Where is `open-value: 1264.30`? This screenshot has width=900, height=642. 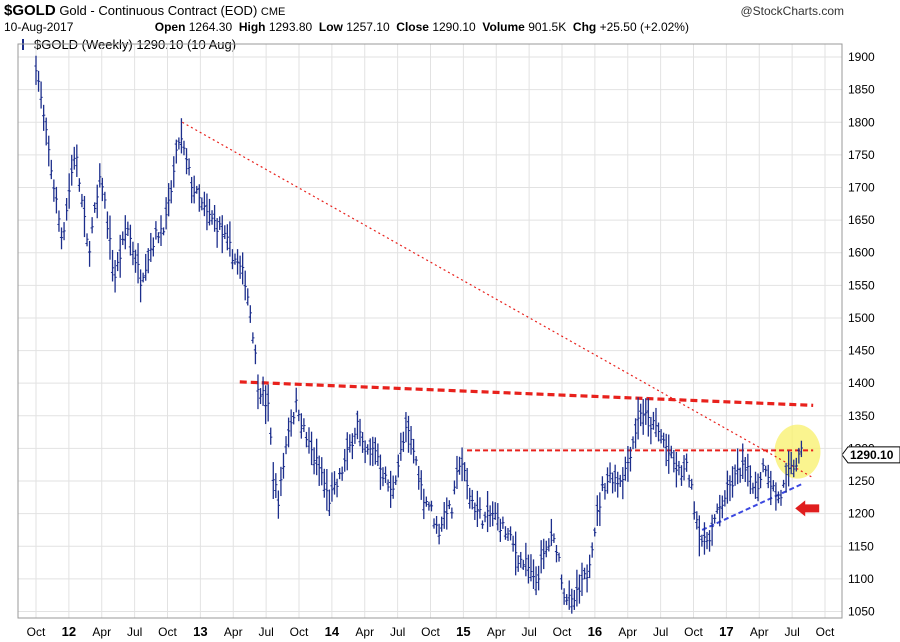
open-value: 1264.30 is located at coordinates (210, 27).